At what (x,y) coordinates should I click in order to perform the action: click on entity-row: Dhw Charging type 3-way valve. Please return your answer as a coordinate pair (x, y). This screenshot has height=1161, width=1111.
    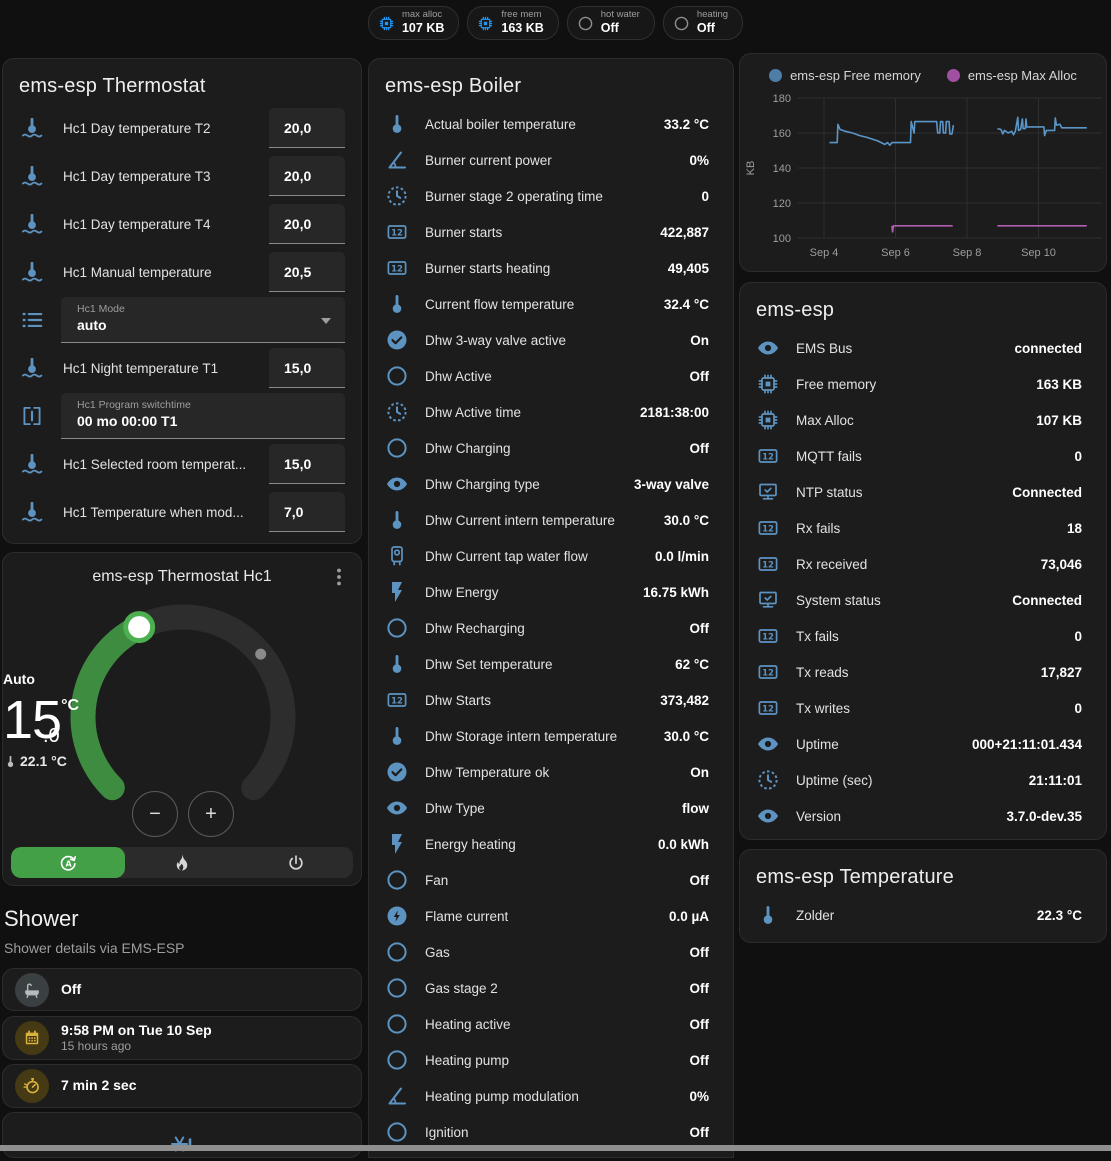
    Looking at the image, I should click on (551, 484).